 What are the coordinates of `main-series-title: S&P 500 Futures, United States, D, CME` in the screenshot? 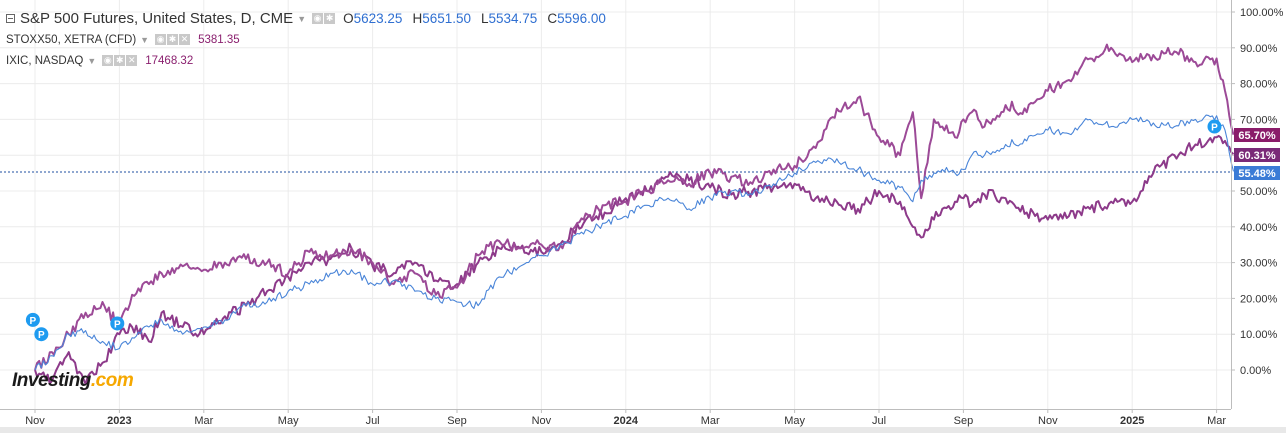 It's located at (157, 18).